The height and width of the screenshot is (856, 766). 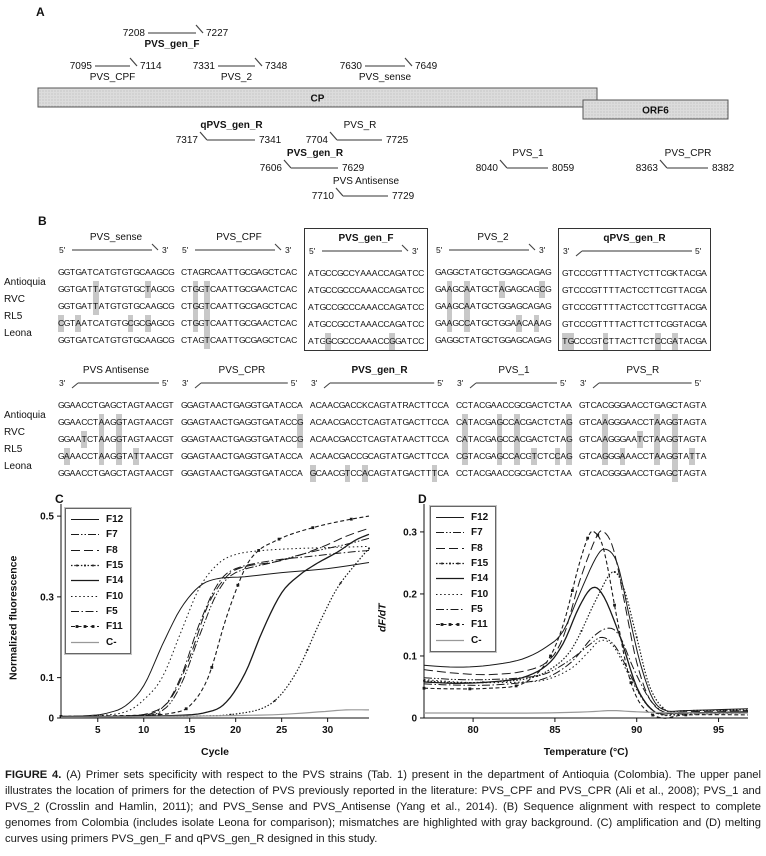 What do you see at coordinates (270, 140) in the screenshot?
I see `primer-end-pos: 7341` at bounding box center [270, 140].